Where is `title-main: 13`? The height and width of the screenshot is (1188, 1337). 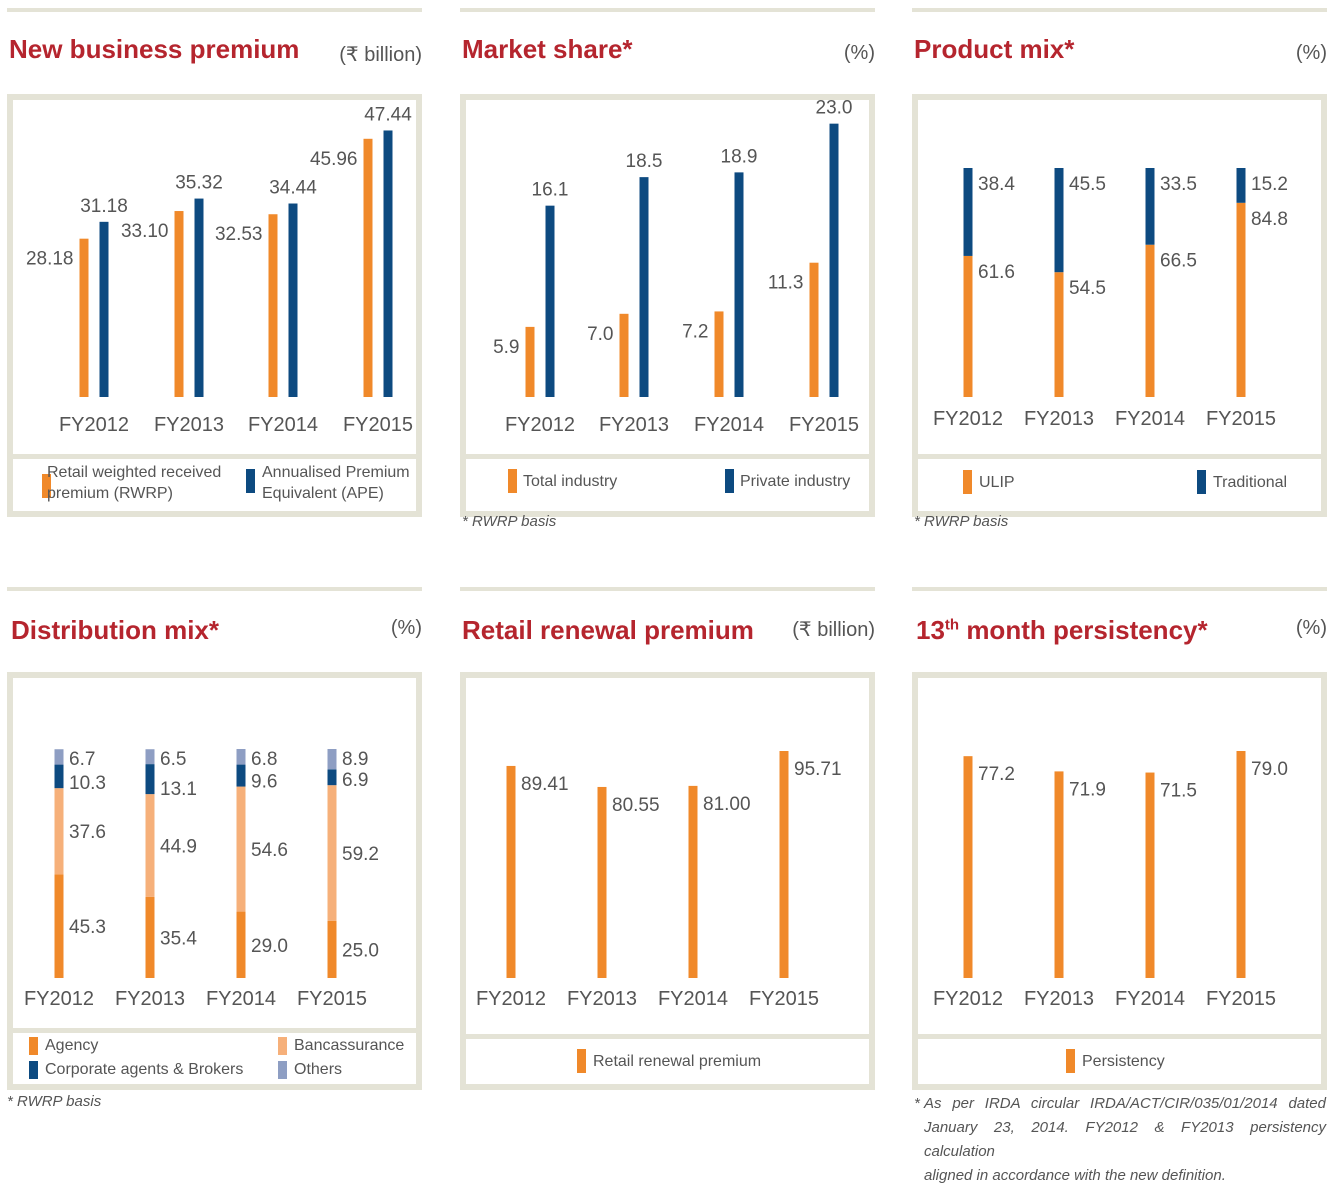 title-main: 13 is located at coordinates (930, 630).